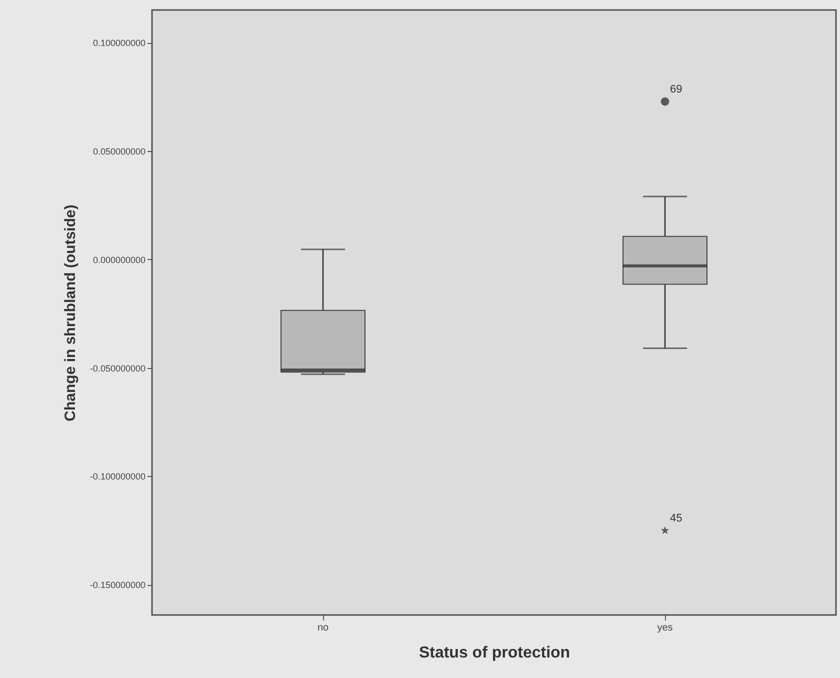 This screenshot has height=678, width=840. Describe the element at coordinates (119, 151) in the screenshot. I see `y-tick-label: 0.050000000` at that location.